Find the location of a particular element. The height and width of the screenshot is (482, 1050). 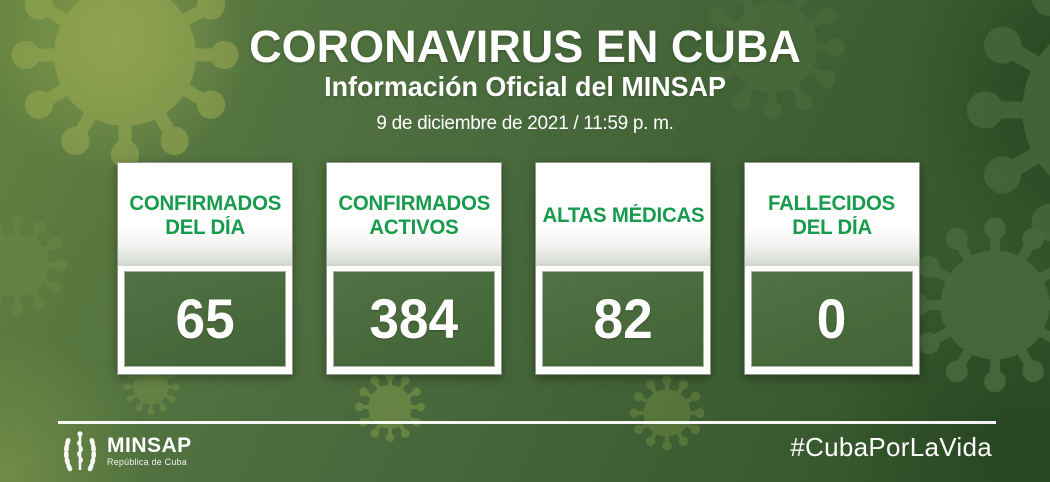

stat-label-line1: ALTAS MÉDICAS is located at coordinates (623, 215).